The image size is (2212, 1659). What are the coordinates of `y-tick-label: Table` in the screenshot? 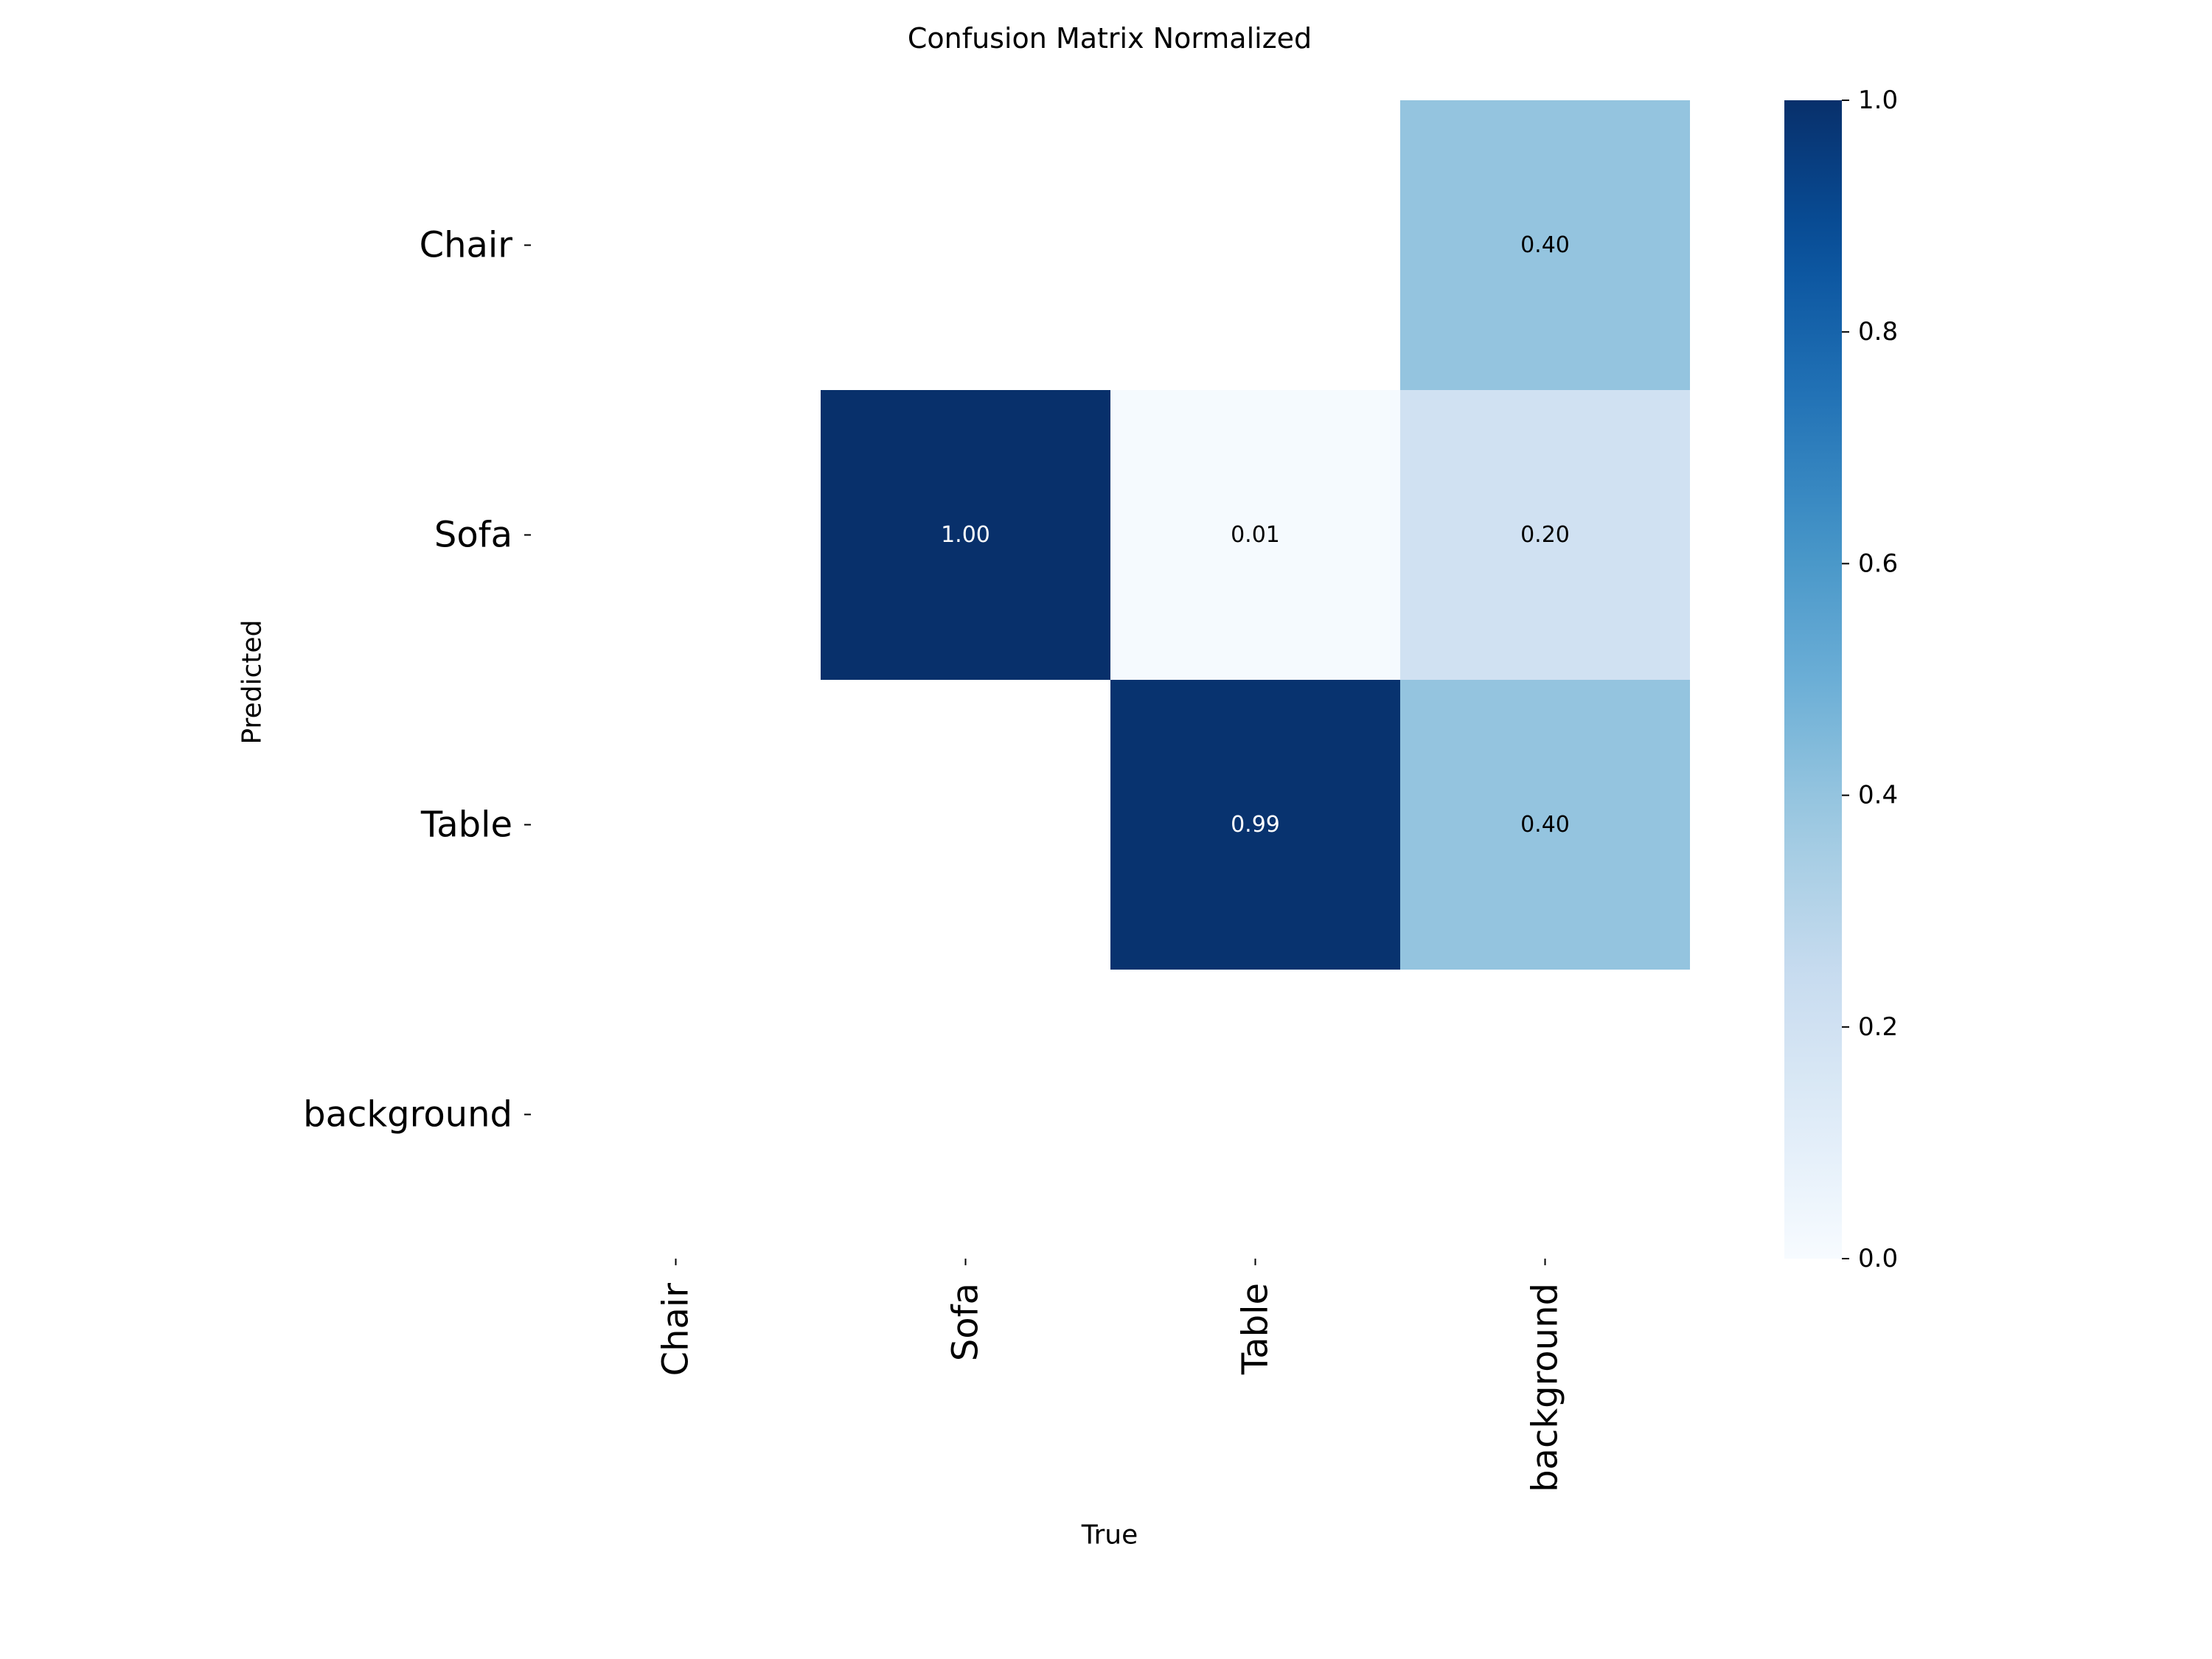 It's located at (466, 825).